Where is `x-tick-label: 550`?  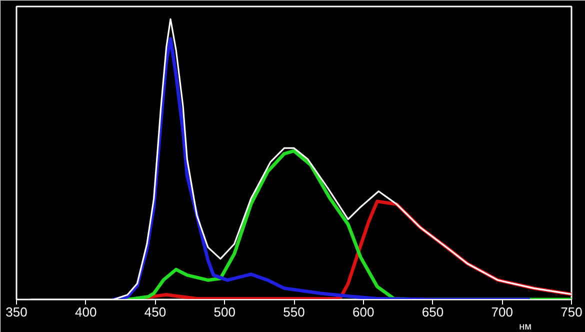
x-tick-label: 550 is located at coordinates (294, 312).